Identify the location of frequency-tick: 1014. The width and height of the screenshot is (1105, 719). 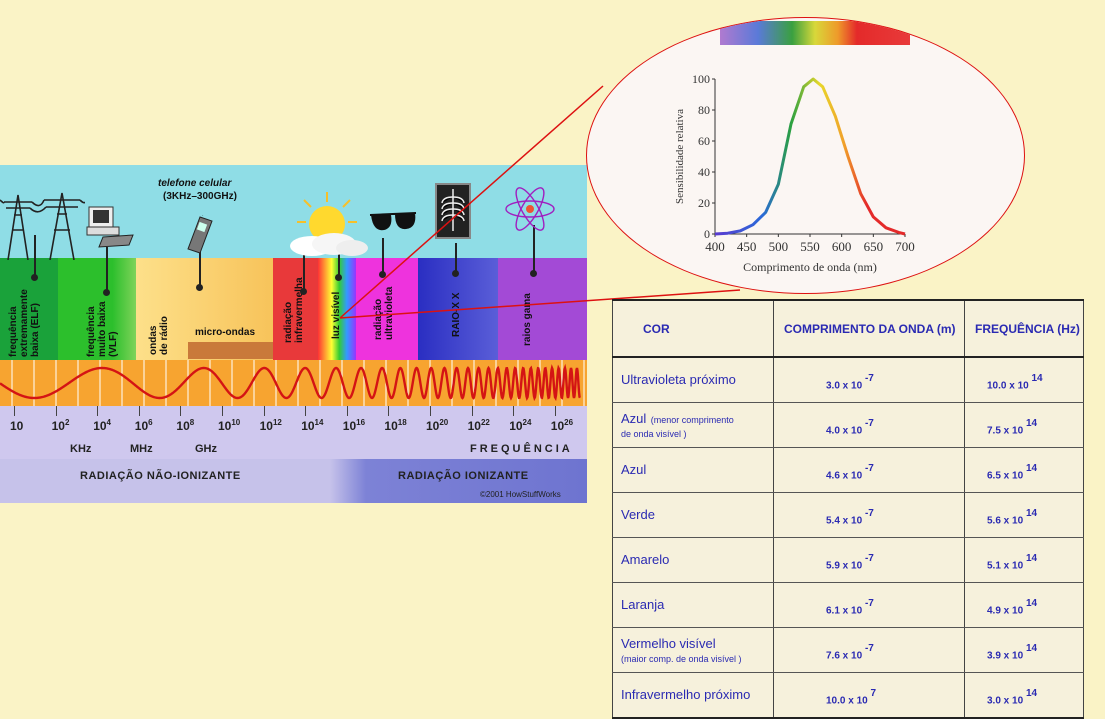
(312, 425).